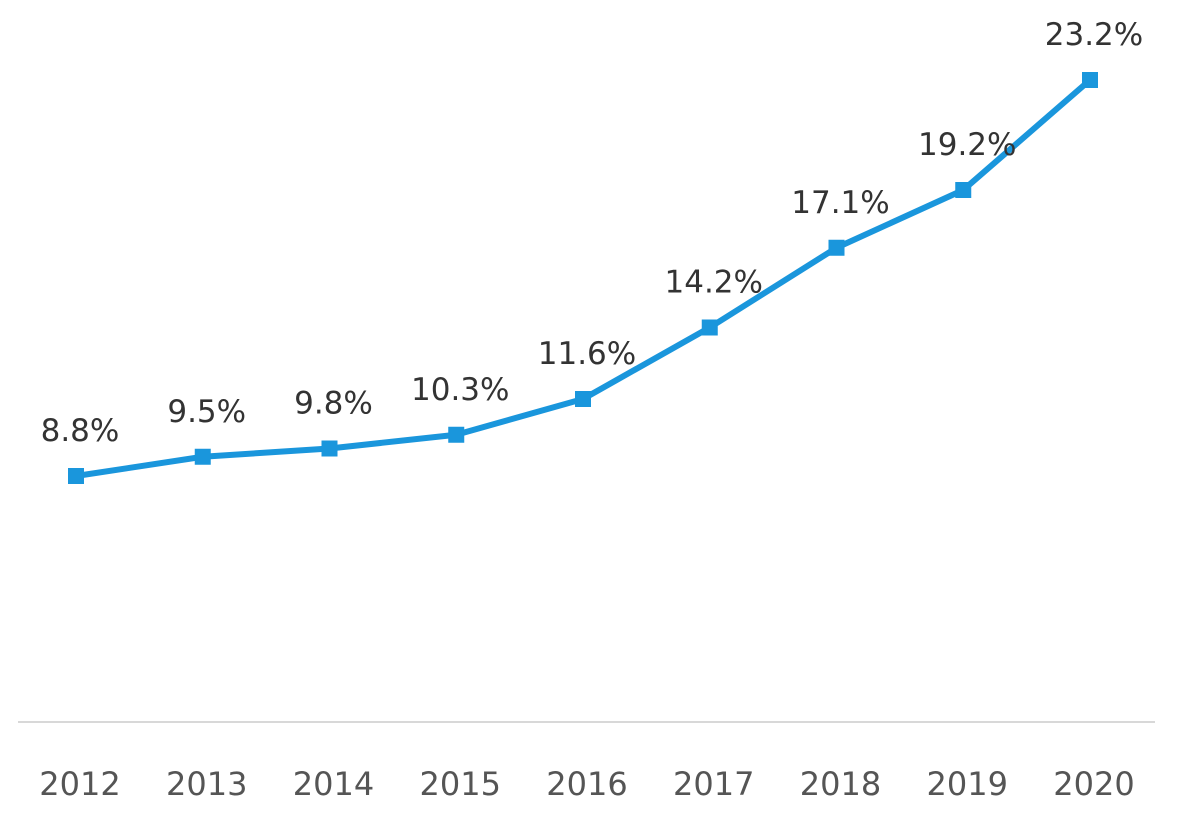  Describe the element at coordinates (206, 412) in the screenshot. I see `data-label: 9.5%` at that location.